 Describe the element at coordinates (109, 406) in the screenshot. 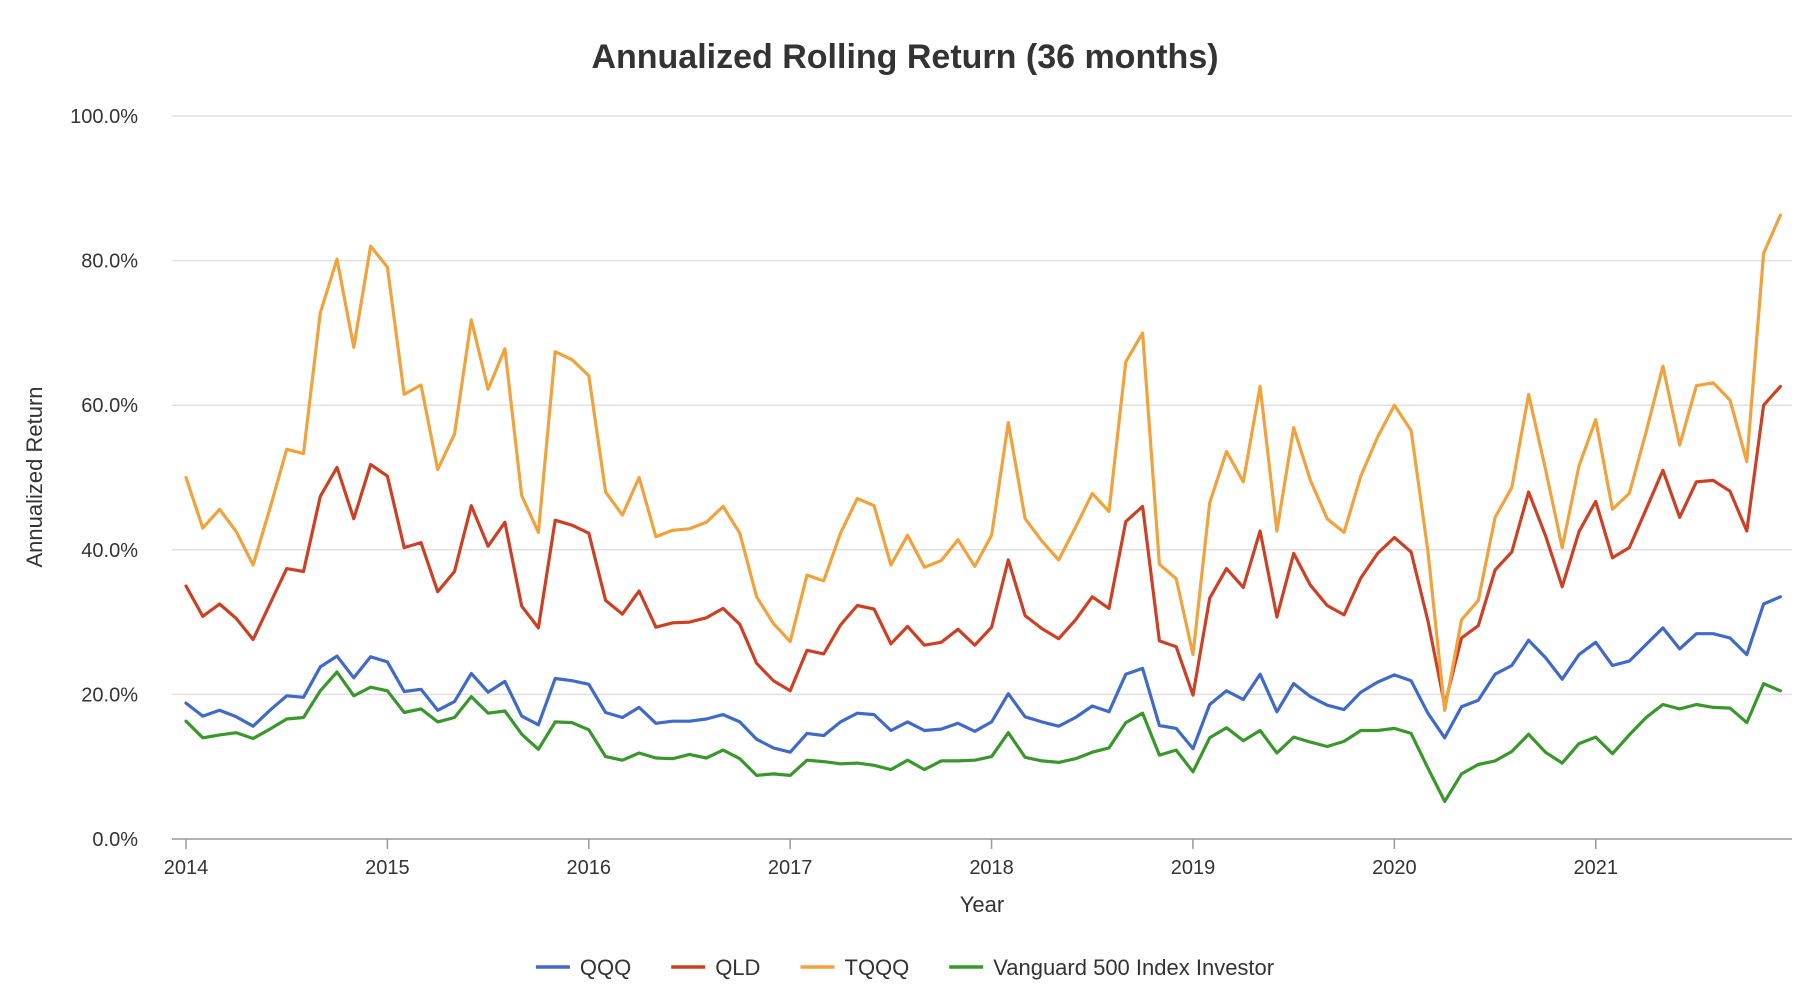

I see `y-tick-label: 60.0%` at that location.